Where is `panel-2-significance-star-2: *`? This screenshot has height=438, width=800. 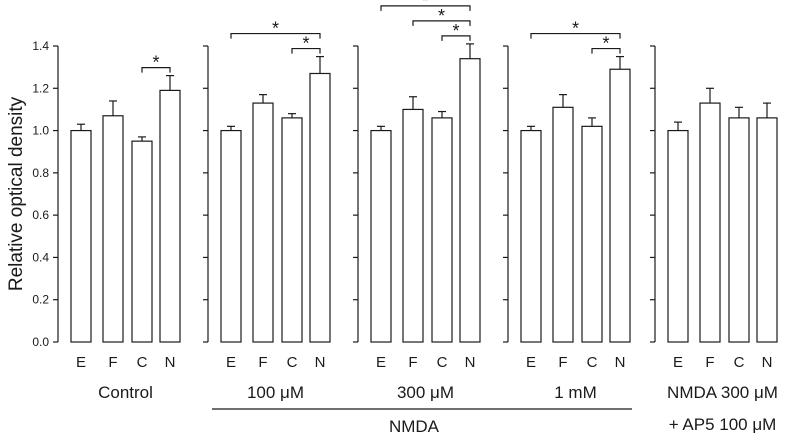 panel-2-significance-star-2: * is located at coordinates (425, 5).